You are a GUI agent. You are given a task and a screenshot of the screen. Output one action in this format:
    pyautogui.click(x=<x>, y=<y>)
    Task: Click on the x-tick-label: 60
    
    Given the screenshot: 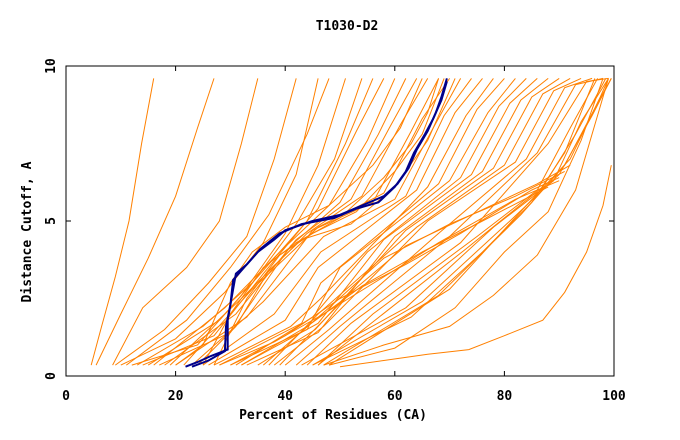 What is the action you would take?
    pyautogui.click(x=395, y=396)
    